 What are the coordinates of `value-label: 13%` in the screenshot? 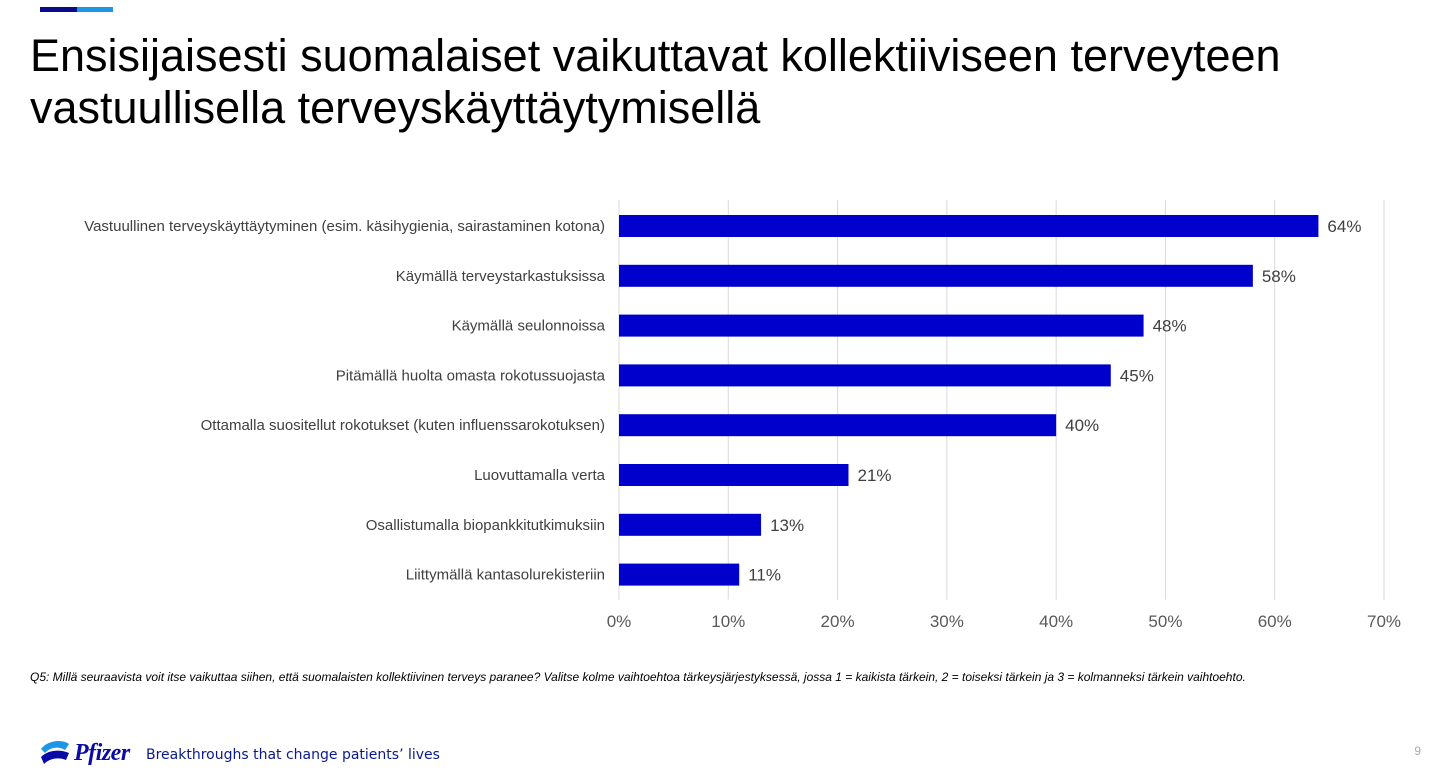 It's located at (787, 525).